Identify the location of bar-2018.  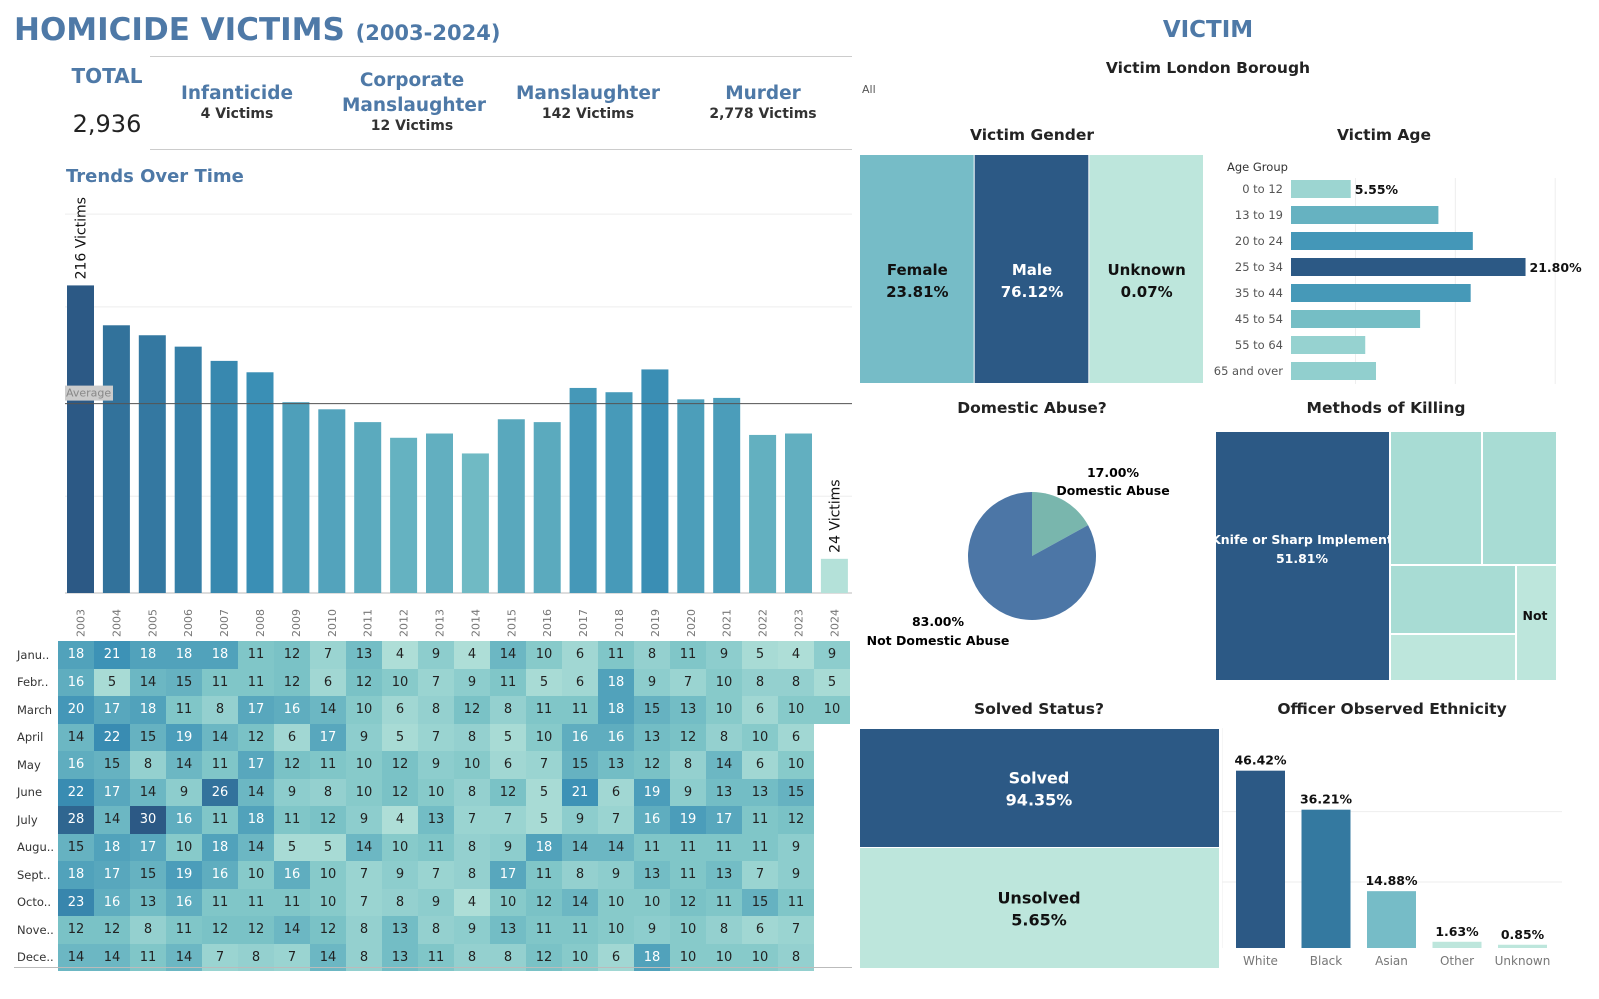
(619, 492).